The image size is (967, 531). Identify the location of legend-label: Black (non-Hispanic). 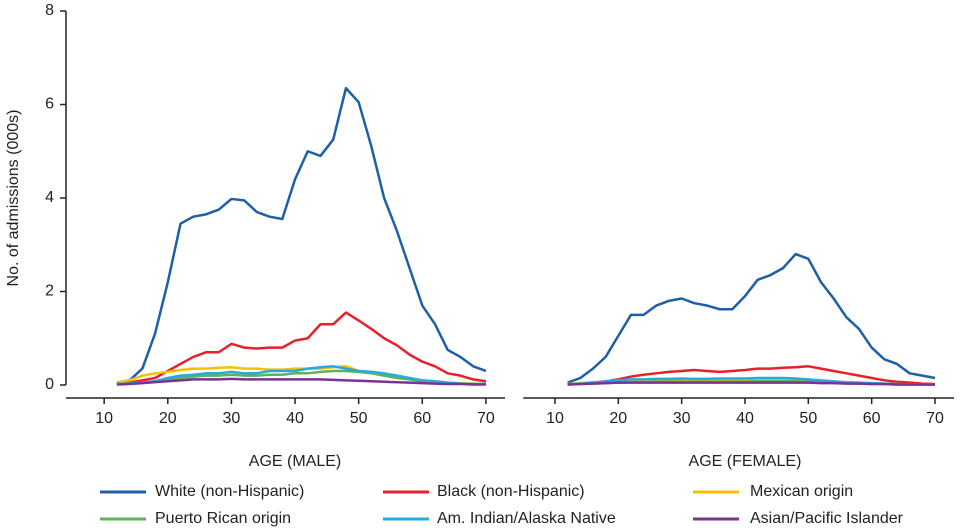
(511, 491).